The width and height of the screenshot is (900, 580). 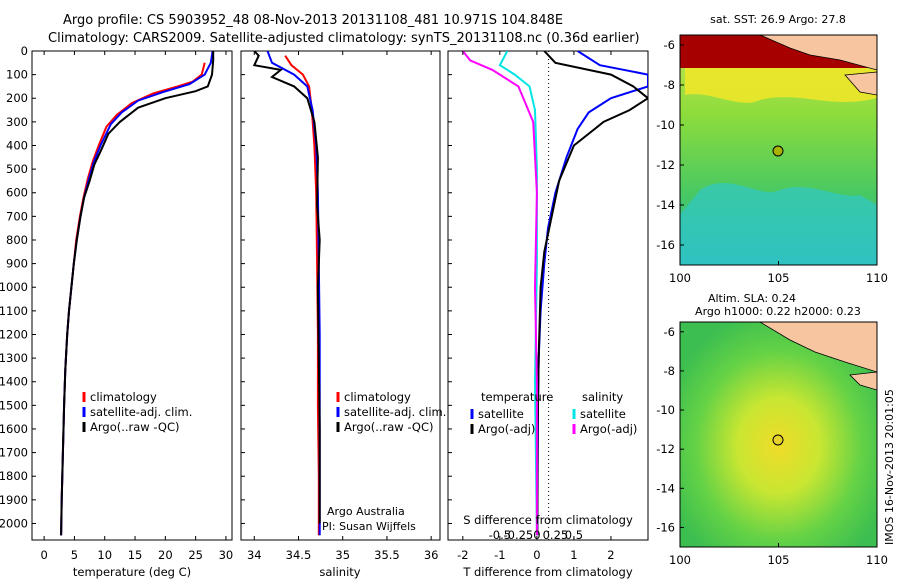 What do you see at coordinates (665, 205) in the screenshot?
I see `sst_map-ytick-label: -14` at bounding box center [665, 205].